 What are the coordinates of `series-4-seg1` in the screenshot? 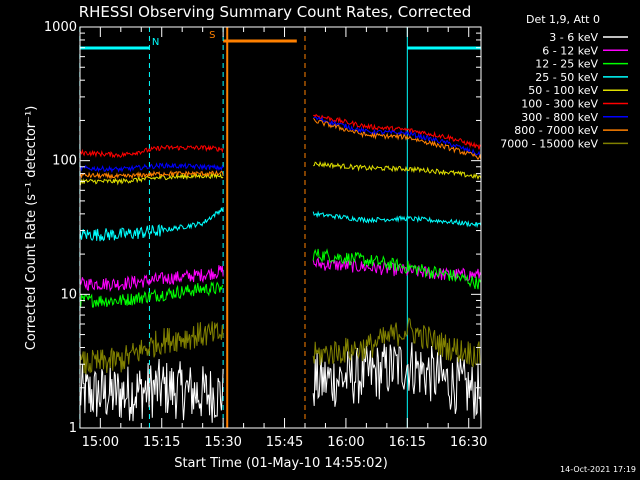 It's located at (151, 179).